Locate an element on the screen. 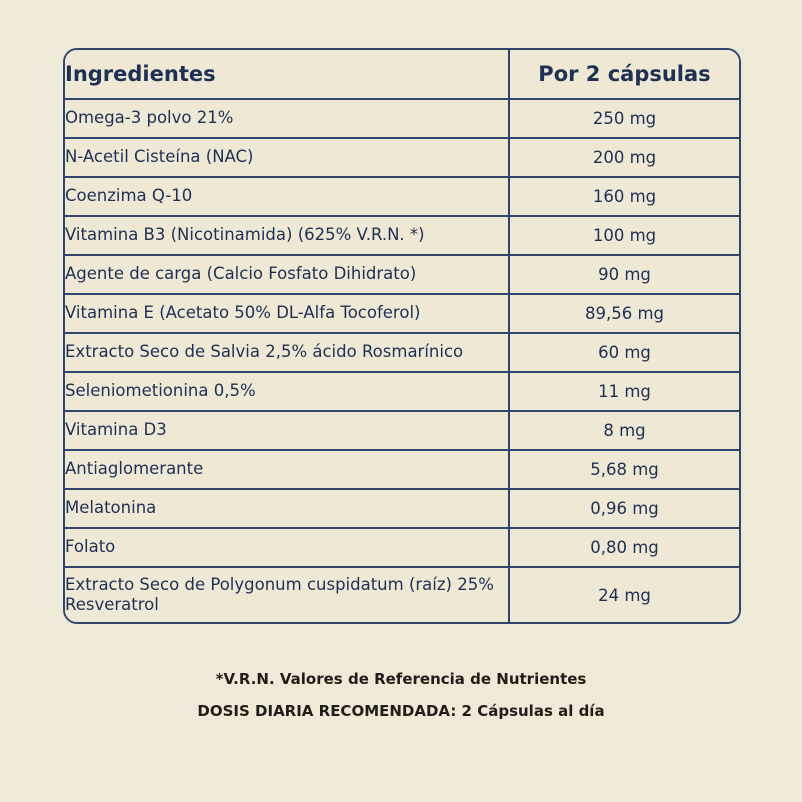 This screenshot has width=802, height=802. table-row: Vitamina D3 8 mg is located at coordinates (402, 431).